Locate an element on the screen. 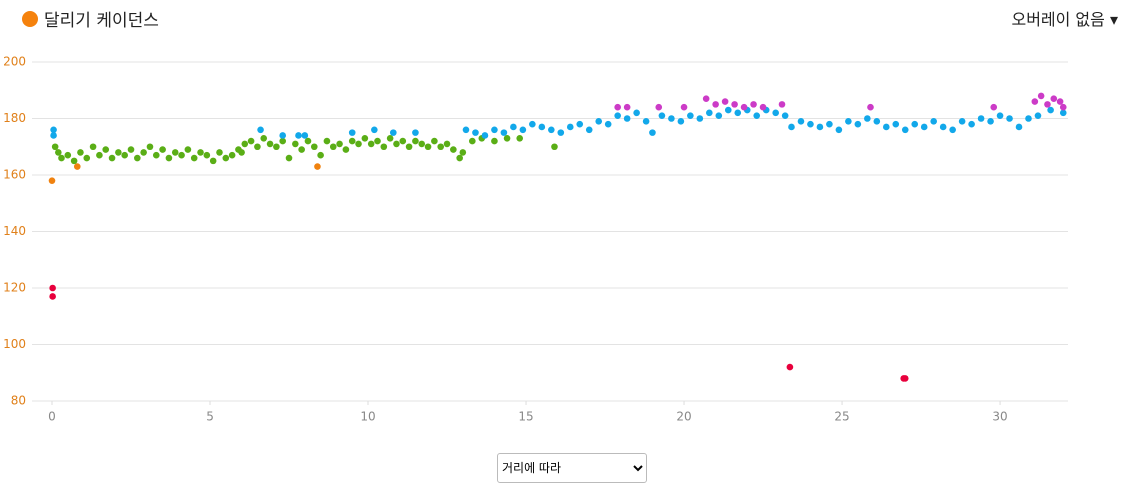 The image size is (1124, 493). y-tick-label: 120 is located at coordinates (14, 288).